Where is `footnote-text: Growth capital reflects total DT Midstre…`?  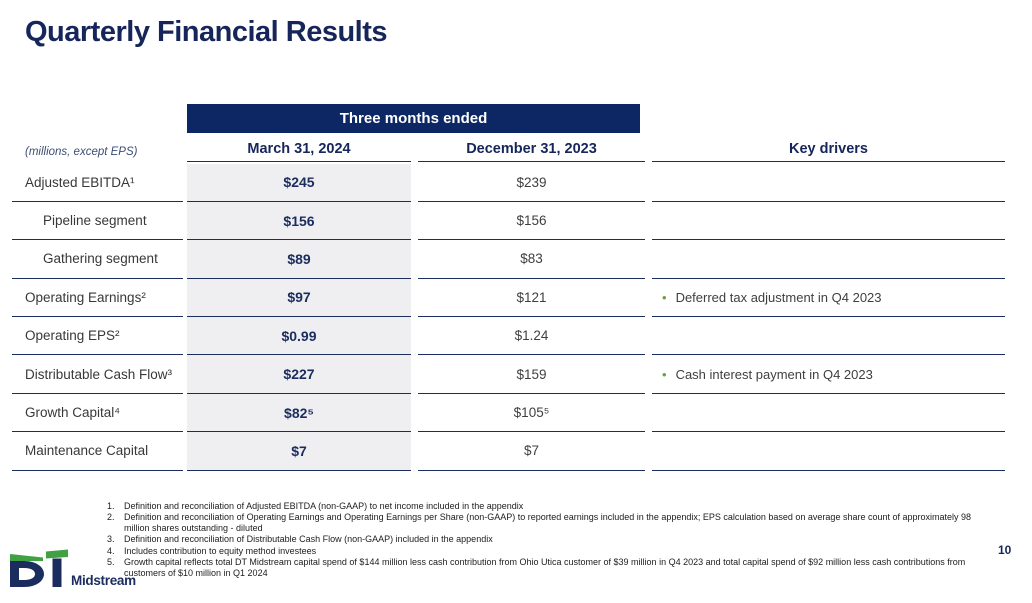
footnote-text: Growth capital reflects total DT Midstre… is located at coordinates (545, 567).